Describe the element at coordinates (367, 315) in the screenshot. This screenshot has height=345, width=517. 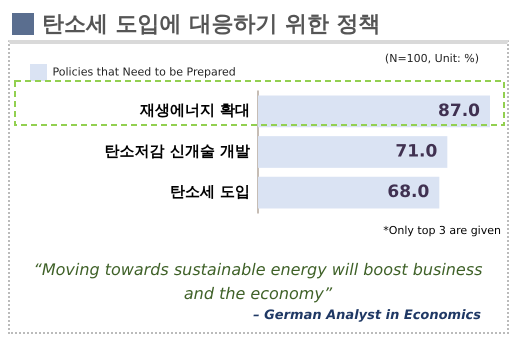
I see `text: – German Analyst in Economics` at that location.